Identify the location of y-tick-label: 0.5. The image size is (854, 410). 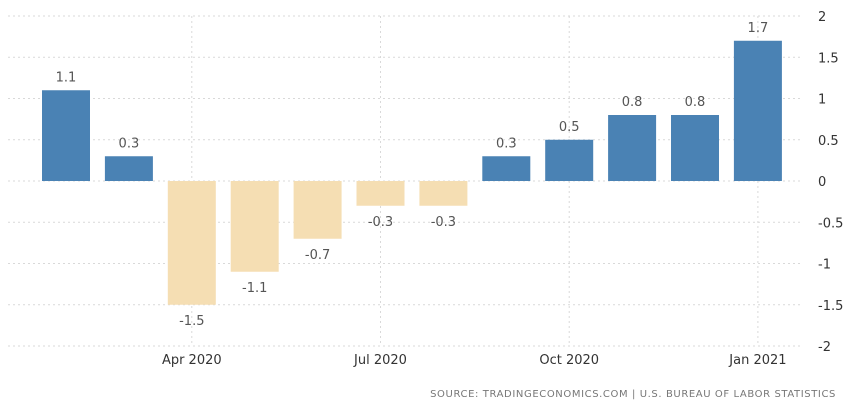
(828, 141).